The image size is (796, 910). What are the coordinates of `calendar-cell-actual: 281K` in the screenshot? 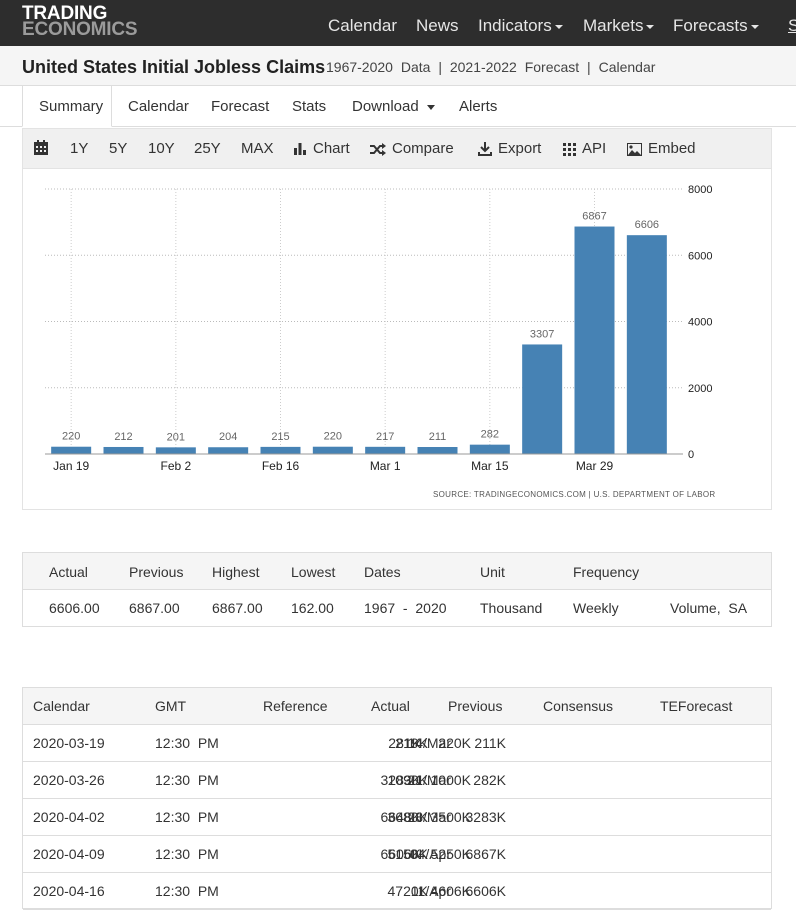 It's located at (404, 743).